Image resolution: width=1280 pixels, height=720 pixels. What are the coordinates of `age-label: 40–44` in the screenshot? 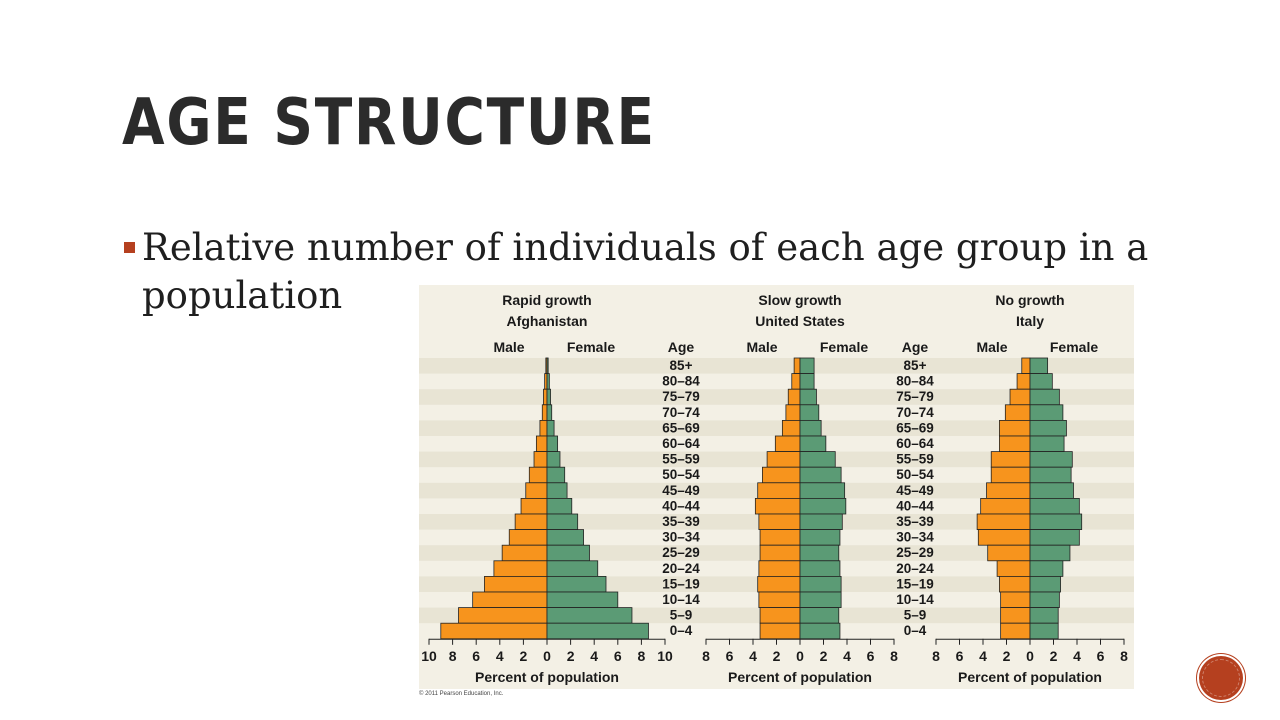 It's located at (915, 505).